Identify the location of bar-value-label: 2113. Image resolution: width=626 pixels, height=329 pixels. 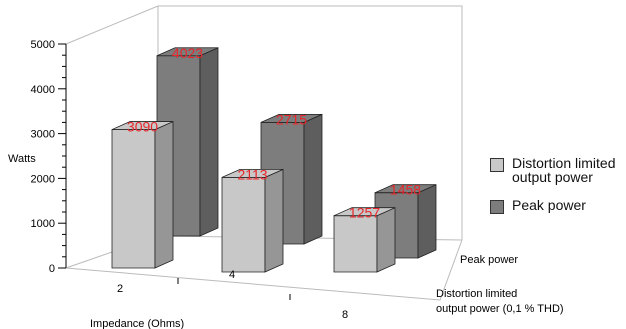
(252, 174).